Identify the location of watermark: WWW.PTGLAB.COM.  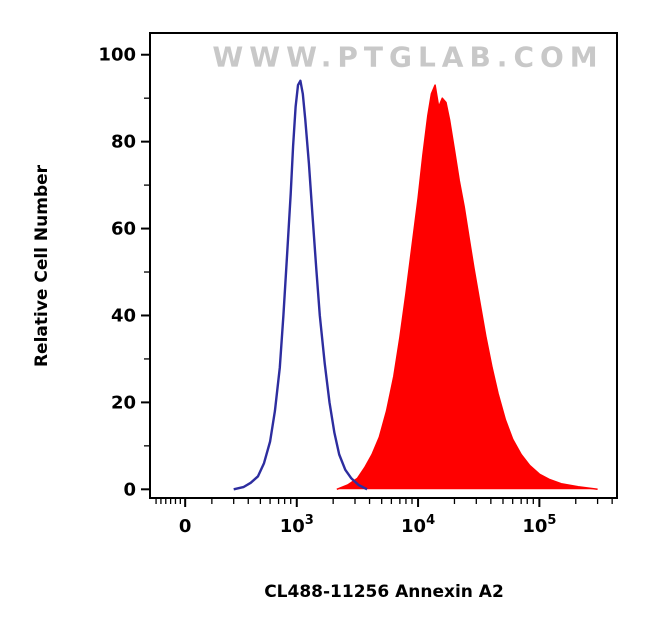
(408, 57).